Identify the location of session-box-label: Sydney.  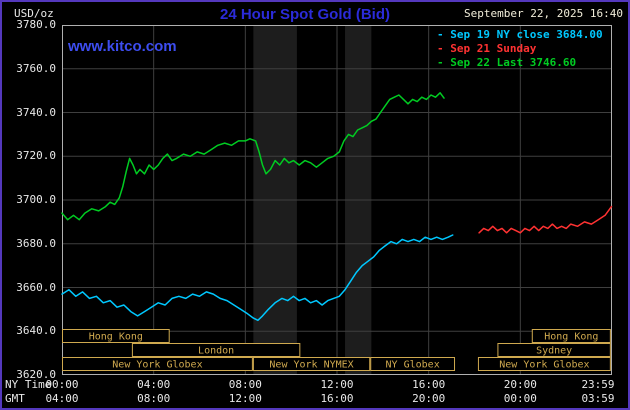
(554, 351).